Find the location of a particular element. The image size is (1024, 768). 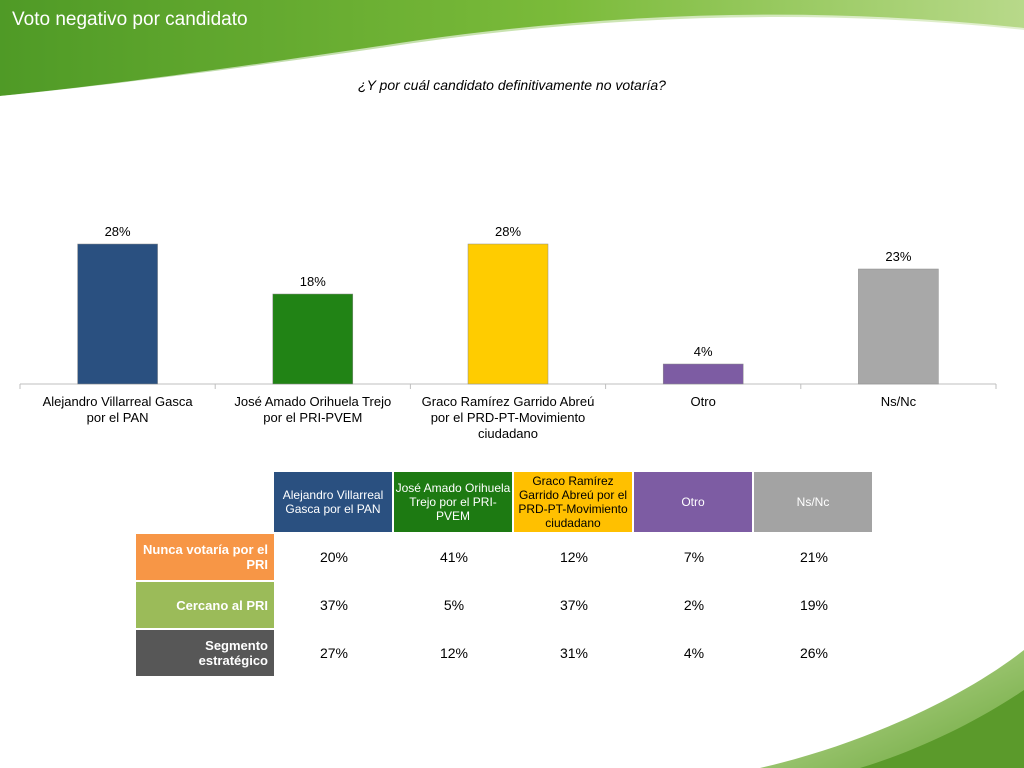

table-corner is located at coordinates (205, 502).